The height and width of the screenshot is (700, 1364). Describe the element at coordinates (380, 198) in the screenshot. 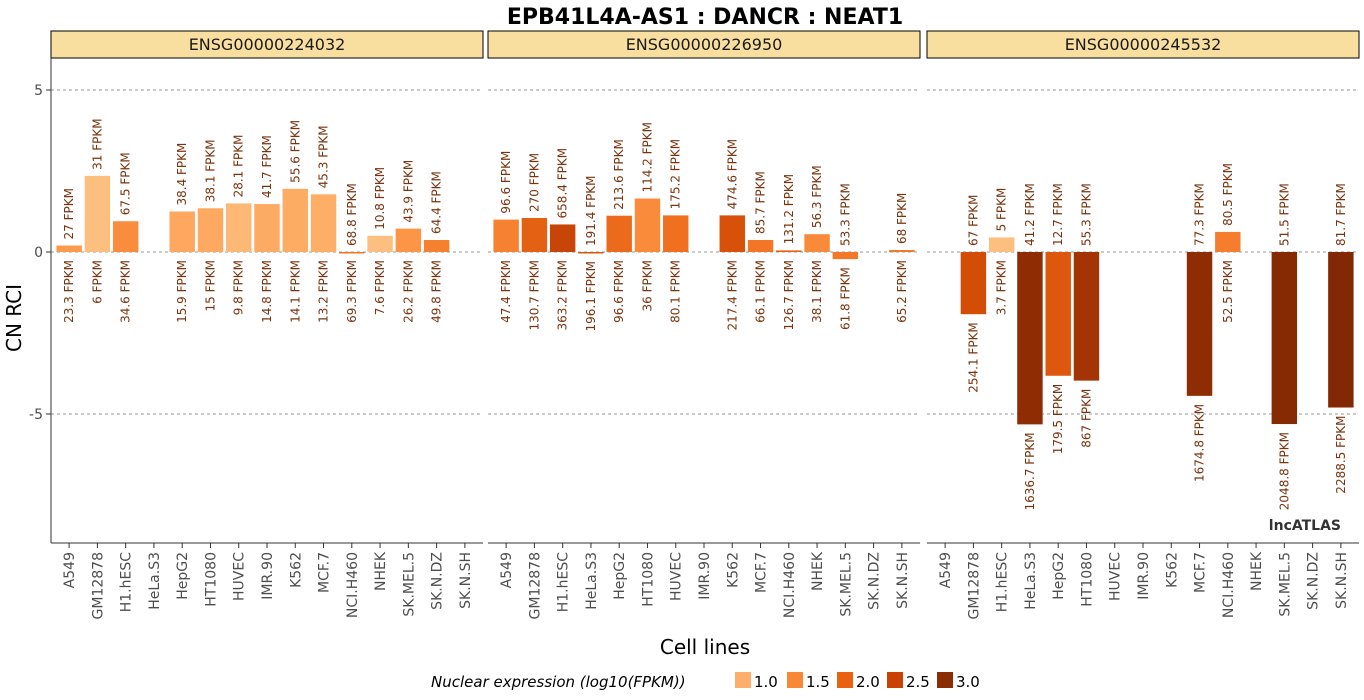

I see `bar-top-label: 10.8 FPKM` at that location.